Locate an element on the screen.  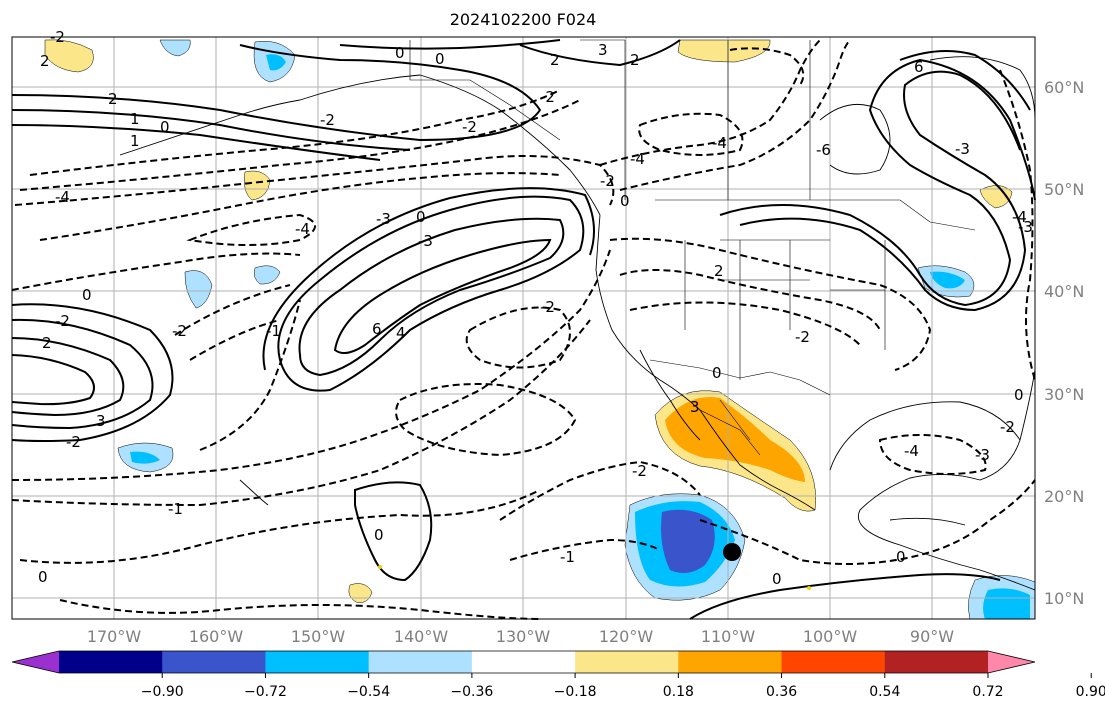
coast-cuba is located at coordinates (927, 521).